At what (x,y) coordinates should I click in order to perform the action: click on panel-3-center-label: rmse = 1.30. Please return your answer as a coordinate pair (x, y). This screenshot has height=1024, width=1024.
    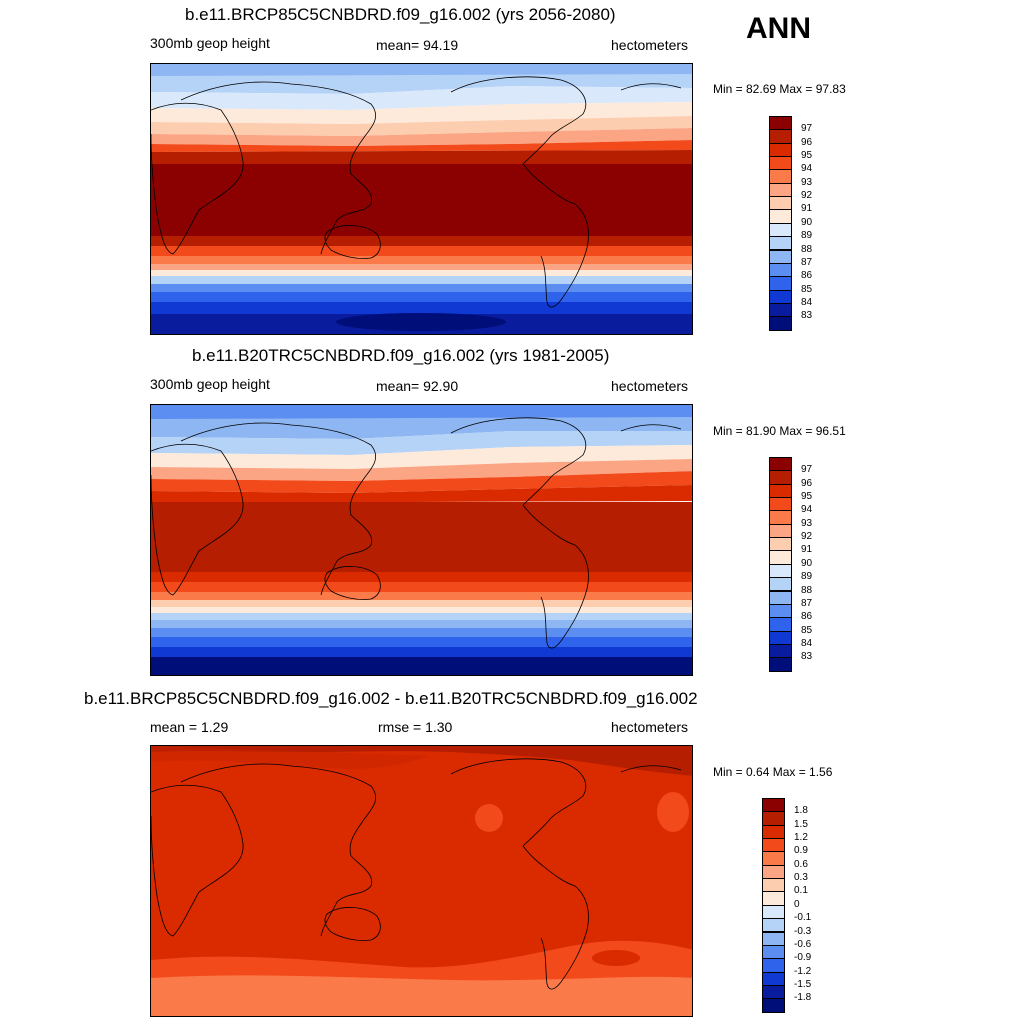
    Looking at the image, I should click on (415, 727).